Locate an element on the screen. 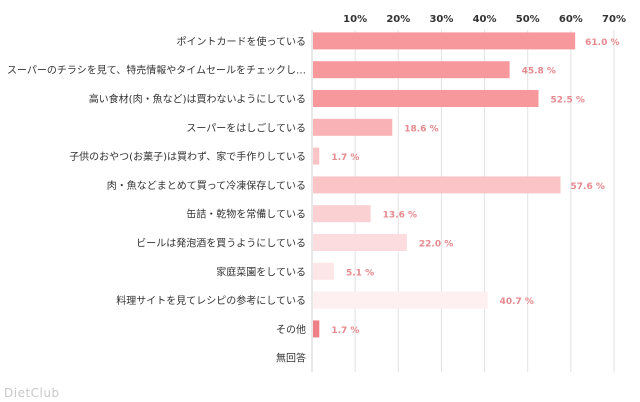 Image resolution: width=640 pixels, height=402 pixels. category-label: 家庭菜園をしている is located at coordinates (261, 271).